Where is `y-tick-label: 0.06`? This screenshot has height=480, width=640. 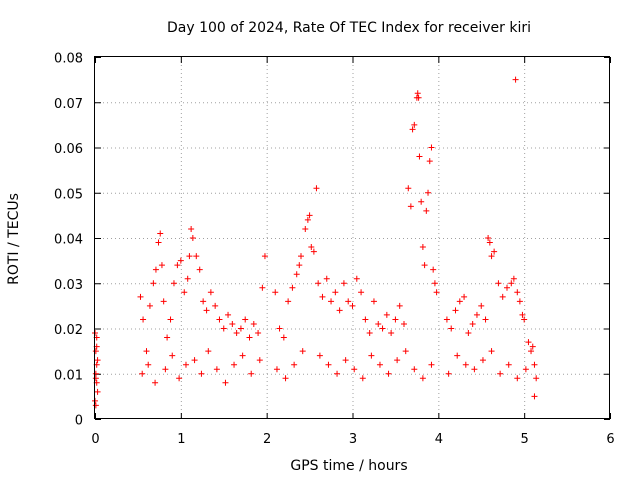
y-tick-label: 0.06 is located at coordinates (68, 149).